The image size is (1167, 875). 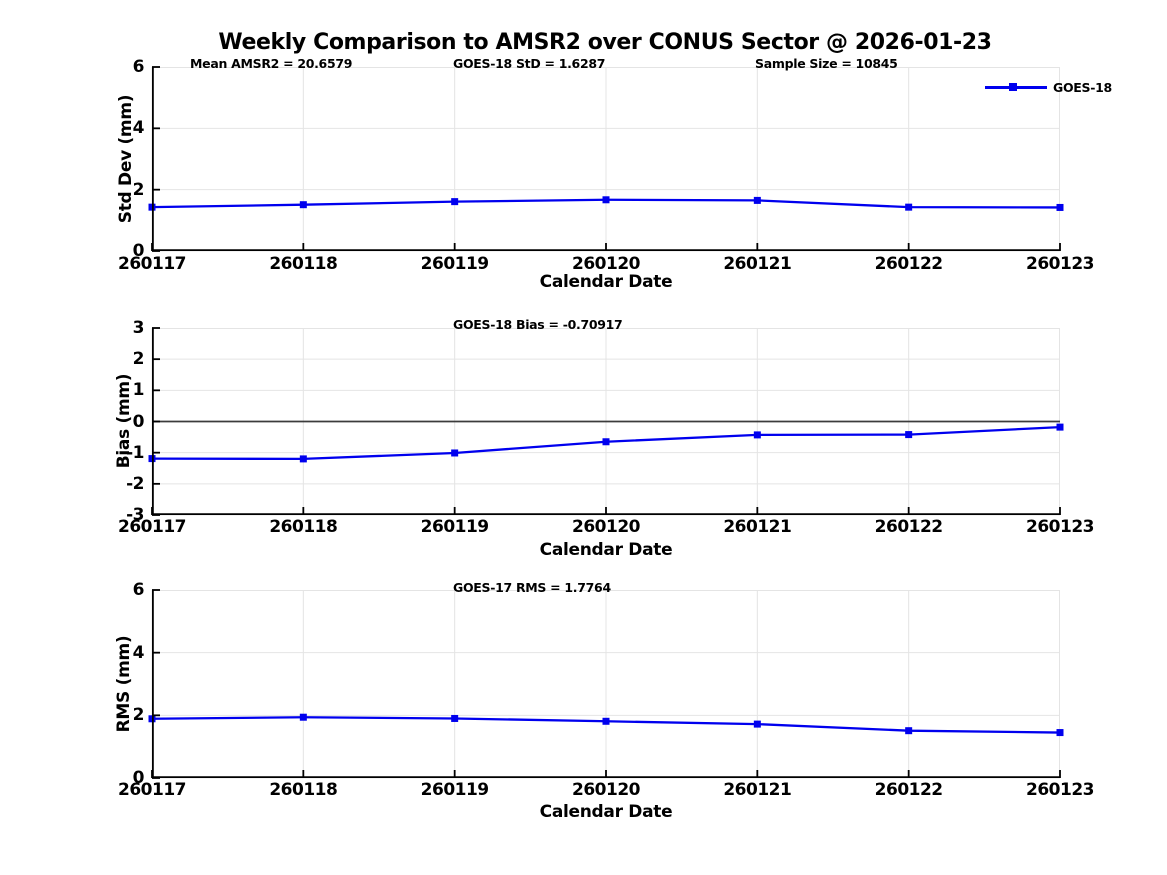 I want to click on annotation-goes17-rms: GOES-17 RMS = 1.7764, so click(x=532, y=587).